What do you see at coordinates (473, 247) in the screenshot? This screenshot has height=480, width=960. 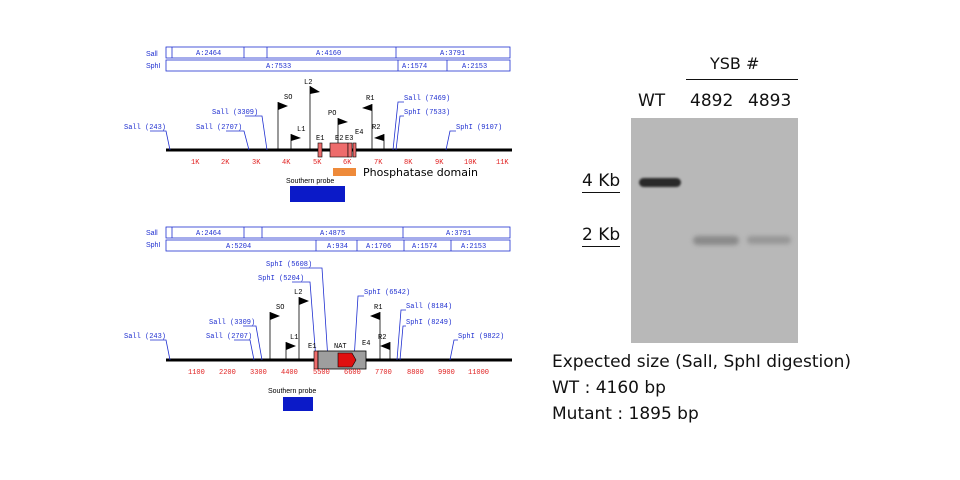 I see `bottom-sphl-seg-5: A:2153` at bounding box center [473, 247].